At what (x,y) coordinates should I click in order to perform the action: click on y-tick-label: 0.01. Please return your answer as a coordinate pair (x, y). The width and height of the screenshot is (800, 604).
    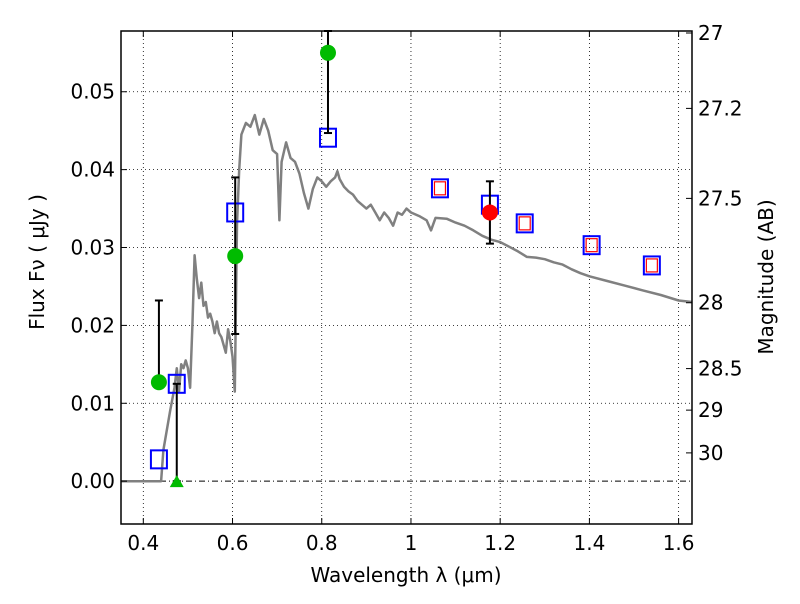
    Looking at the image, I should click on (92, 403).